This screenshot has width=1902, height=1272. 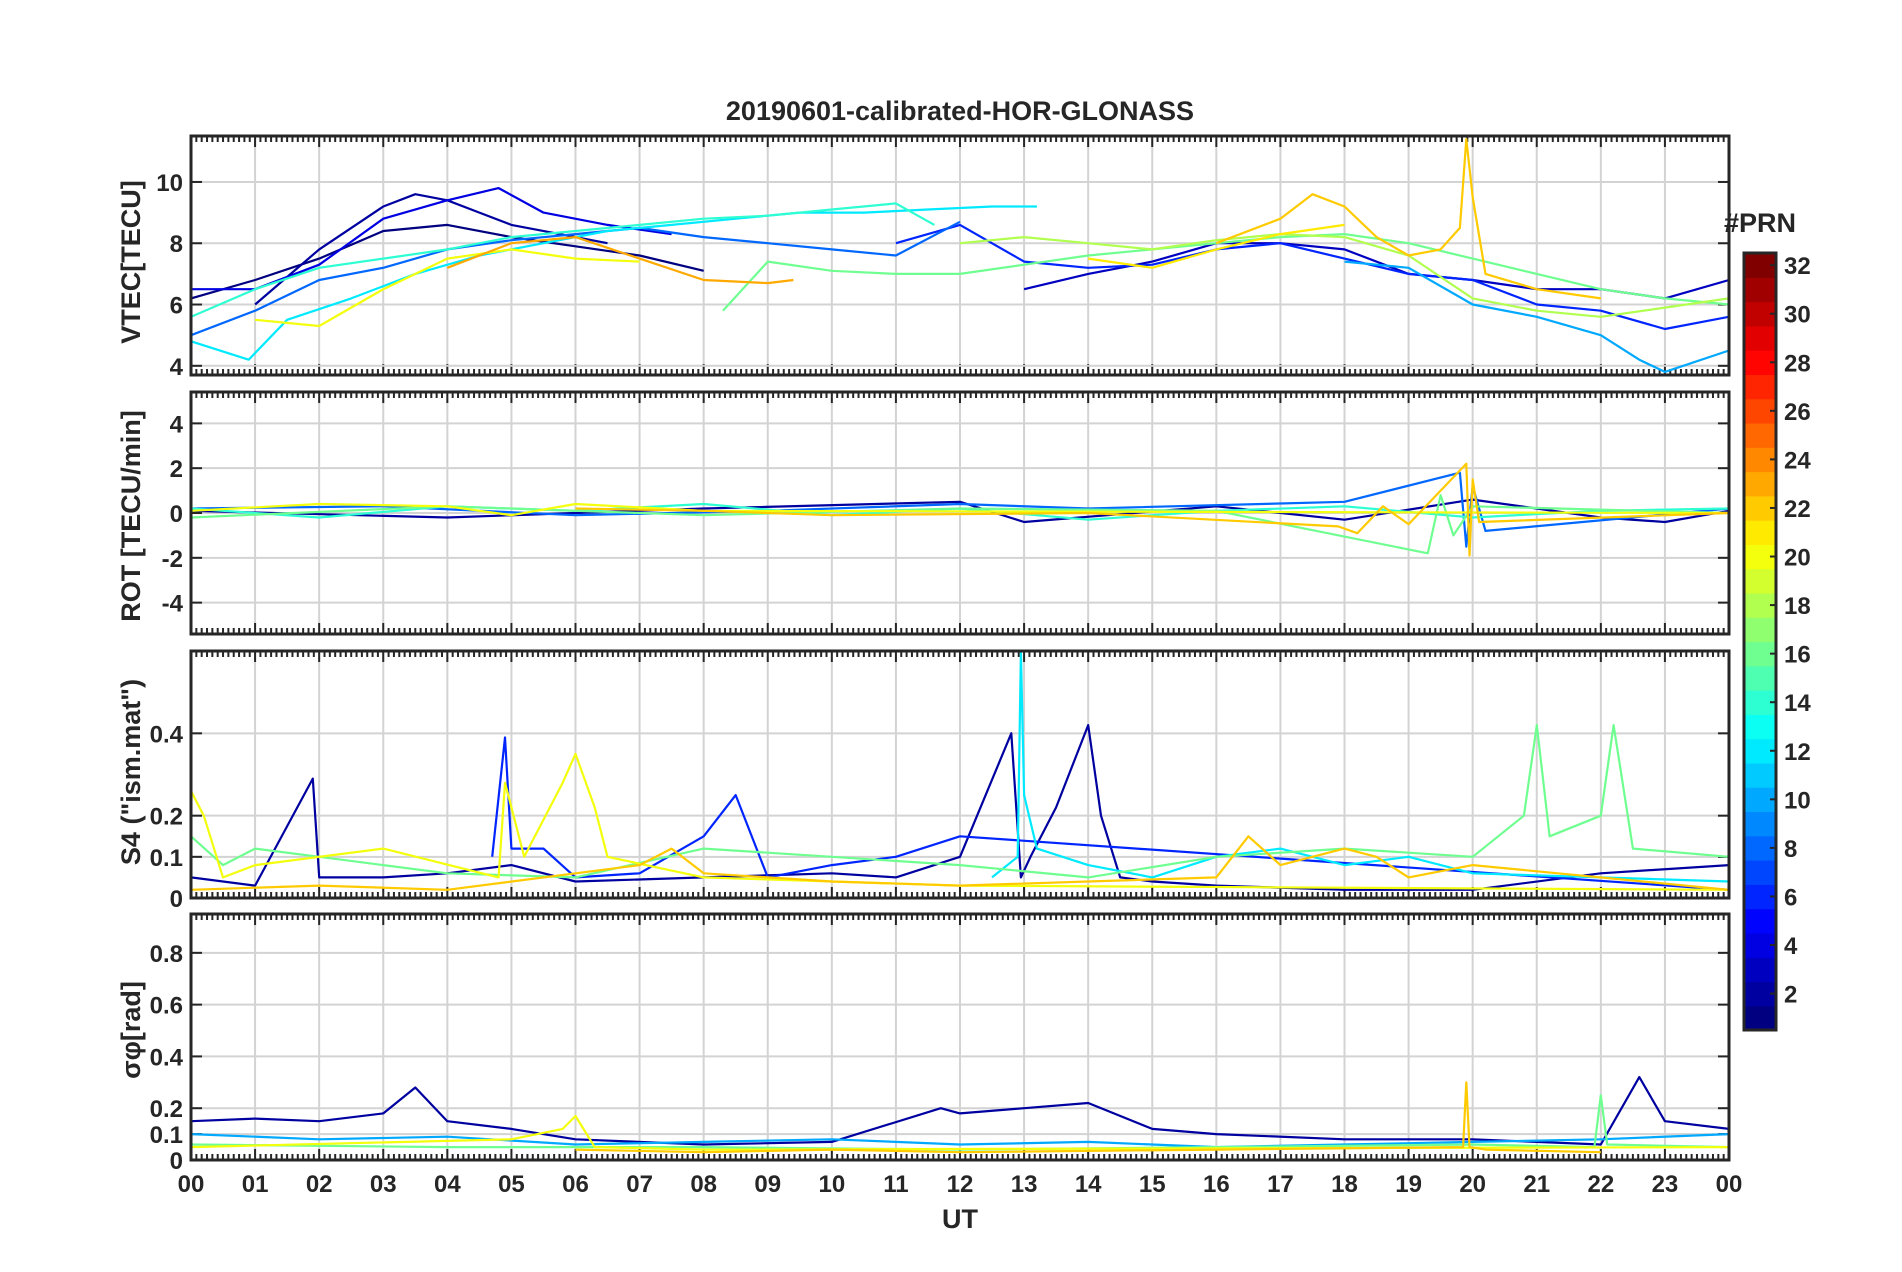 What do you see at coordinates (166, 858) in the screenshot?
I see `y-tick-label: 0.1` at bounding box center [166, 858].